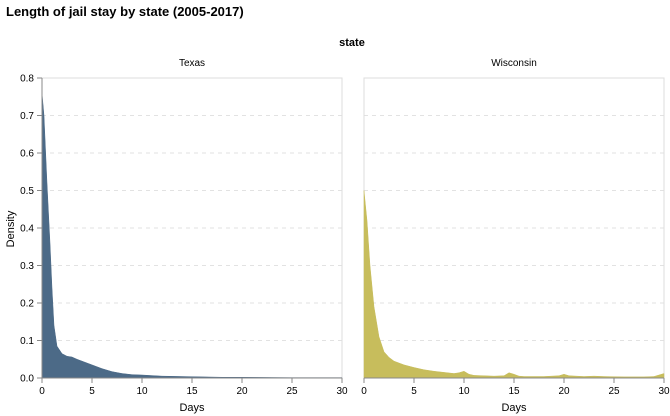 Image resolution: width=670 pixels, height=416 pixels. Describe the element at coordinates (27, 379) in the screenshot. I see `y-tick-label: 0.0` at that location.